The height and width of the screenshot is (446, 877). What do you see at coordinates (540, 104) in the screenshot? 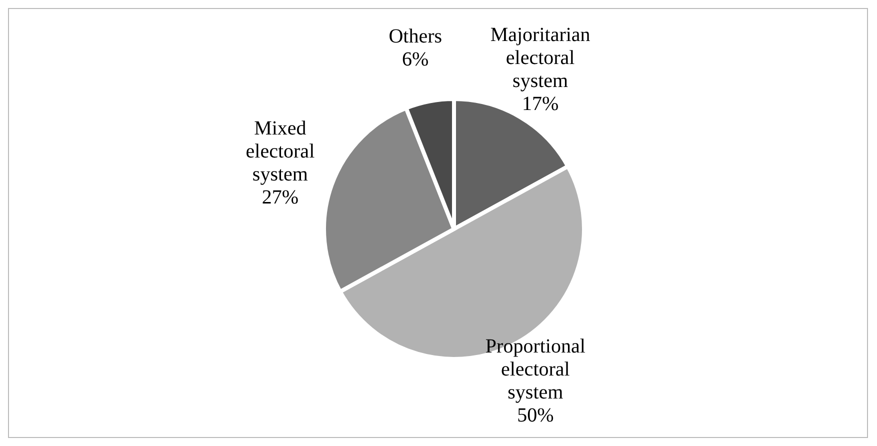
I see `data-label: 17%` at bounding box center [540, 104].